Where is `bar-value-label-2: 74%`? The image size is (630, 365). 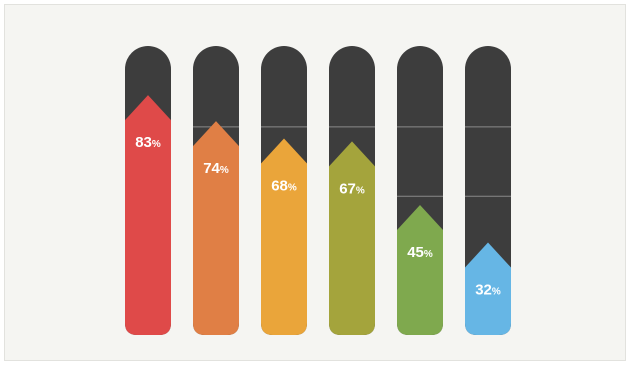
bar-value-label-2: 74% is located at coordinates (216, 168).